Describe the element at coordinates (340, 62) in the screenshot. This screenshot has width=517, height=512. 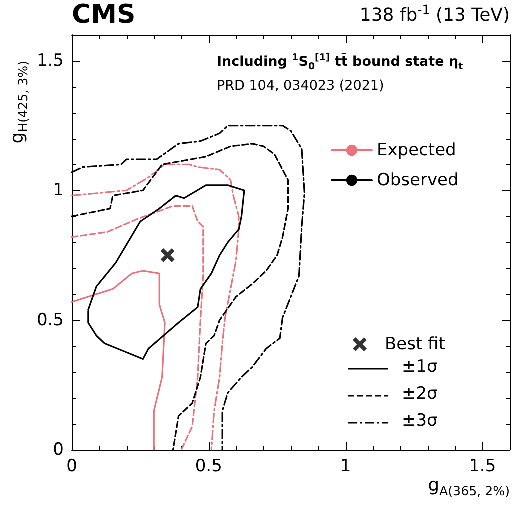
I see `annotation: Including $^{1}$S$_{0}$$^{[1]}$ tt̄ bound state η$_{t}$` at that location.